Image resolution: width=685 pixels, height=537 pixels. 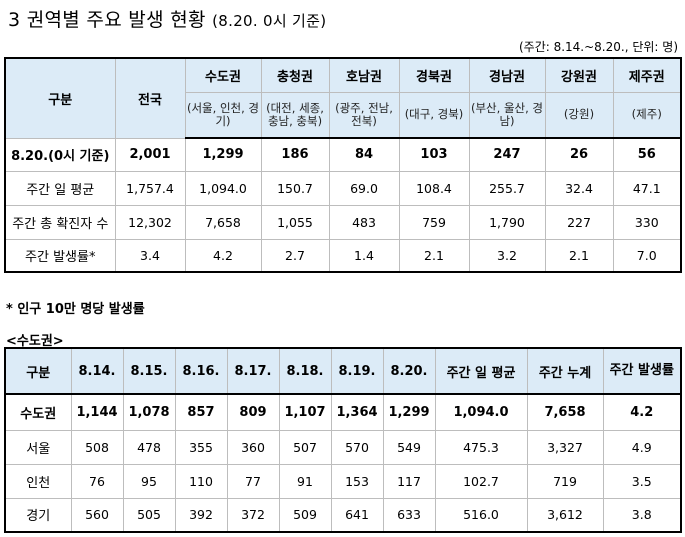 What do you see at coordinates (647, 75) in the screenshot?
I see `header-region: 제주권` at bounding box center [647, 75].